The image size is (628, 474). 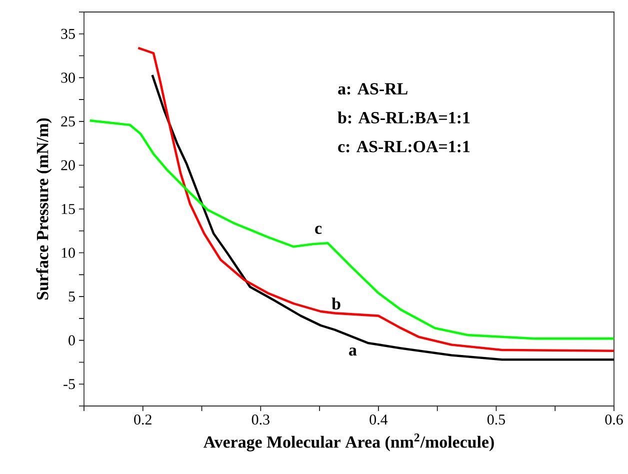 What do you see at coordinates (68, 33) in the screenshot?
I see `y-tick-label: 35` at bounding box center [68, 33].